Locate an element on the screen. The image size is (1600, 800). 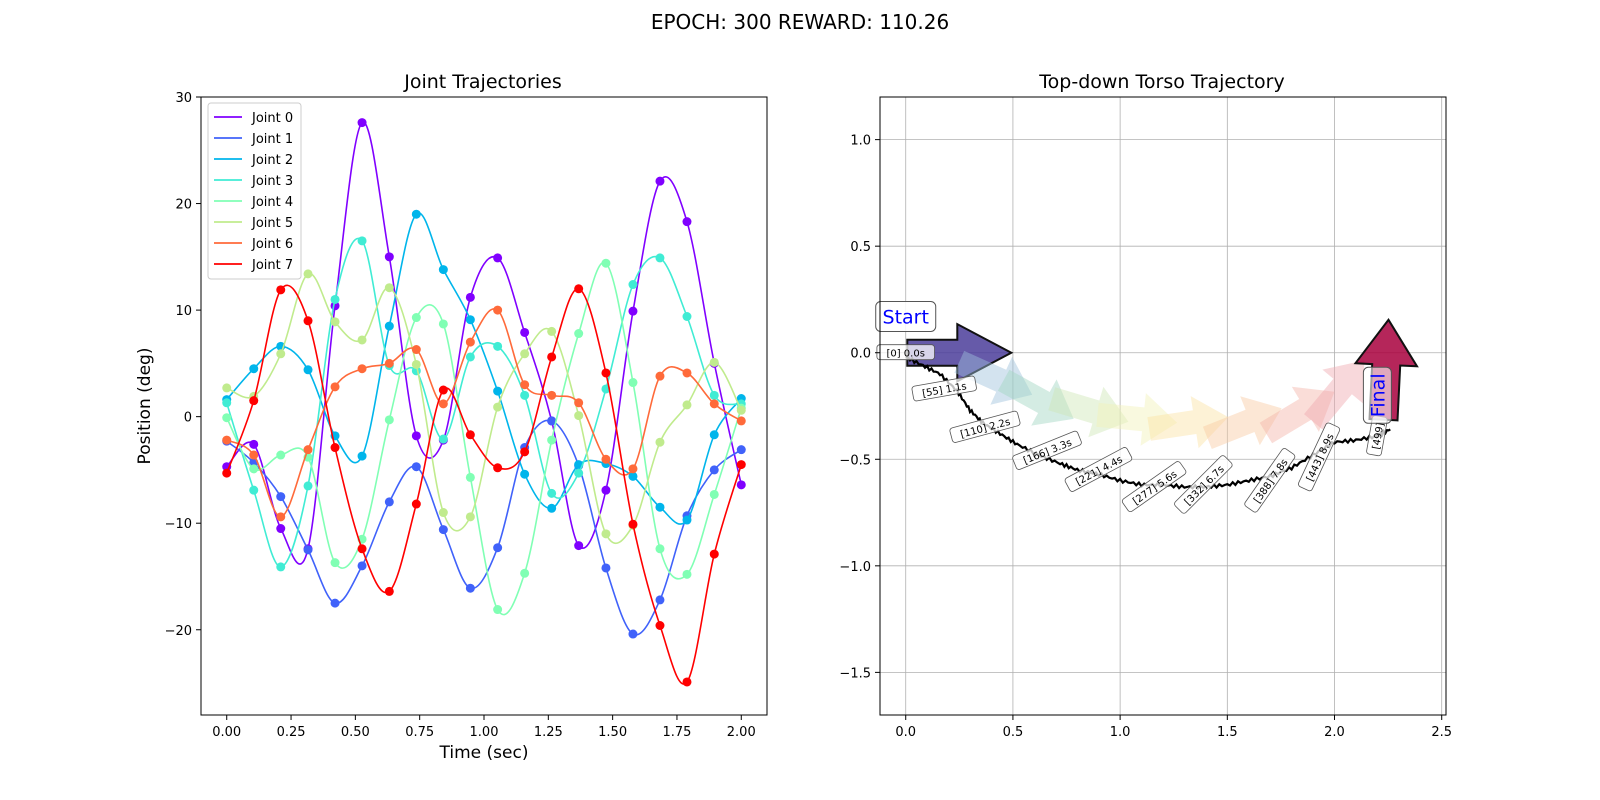
start-label-box is located at coordinates (906, 316).